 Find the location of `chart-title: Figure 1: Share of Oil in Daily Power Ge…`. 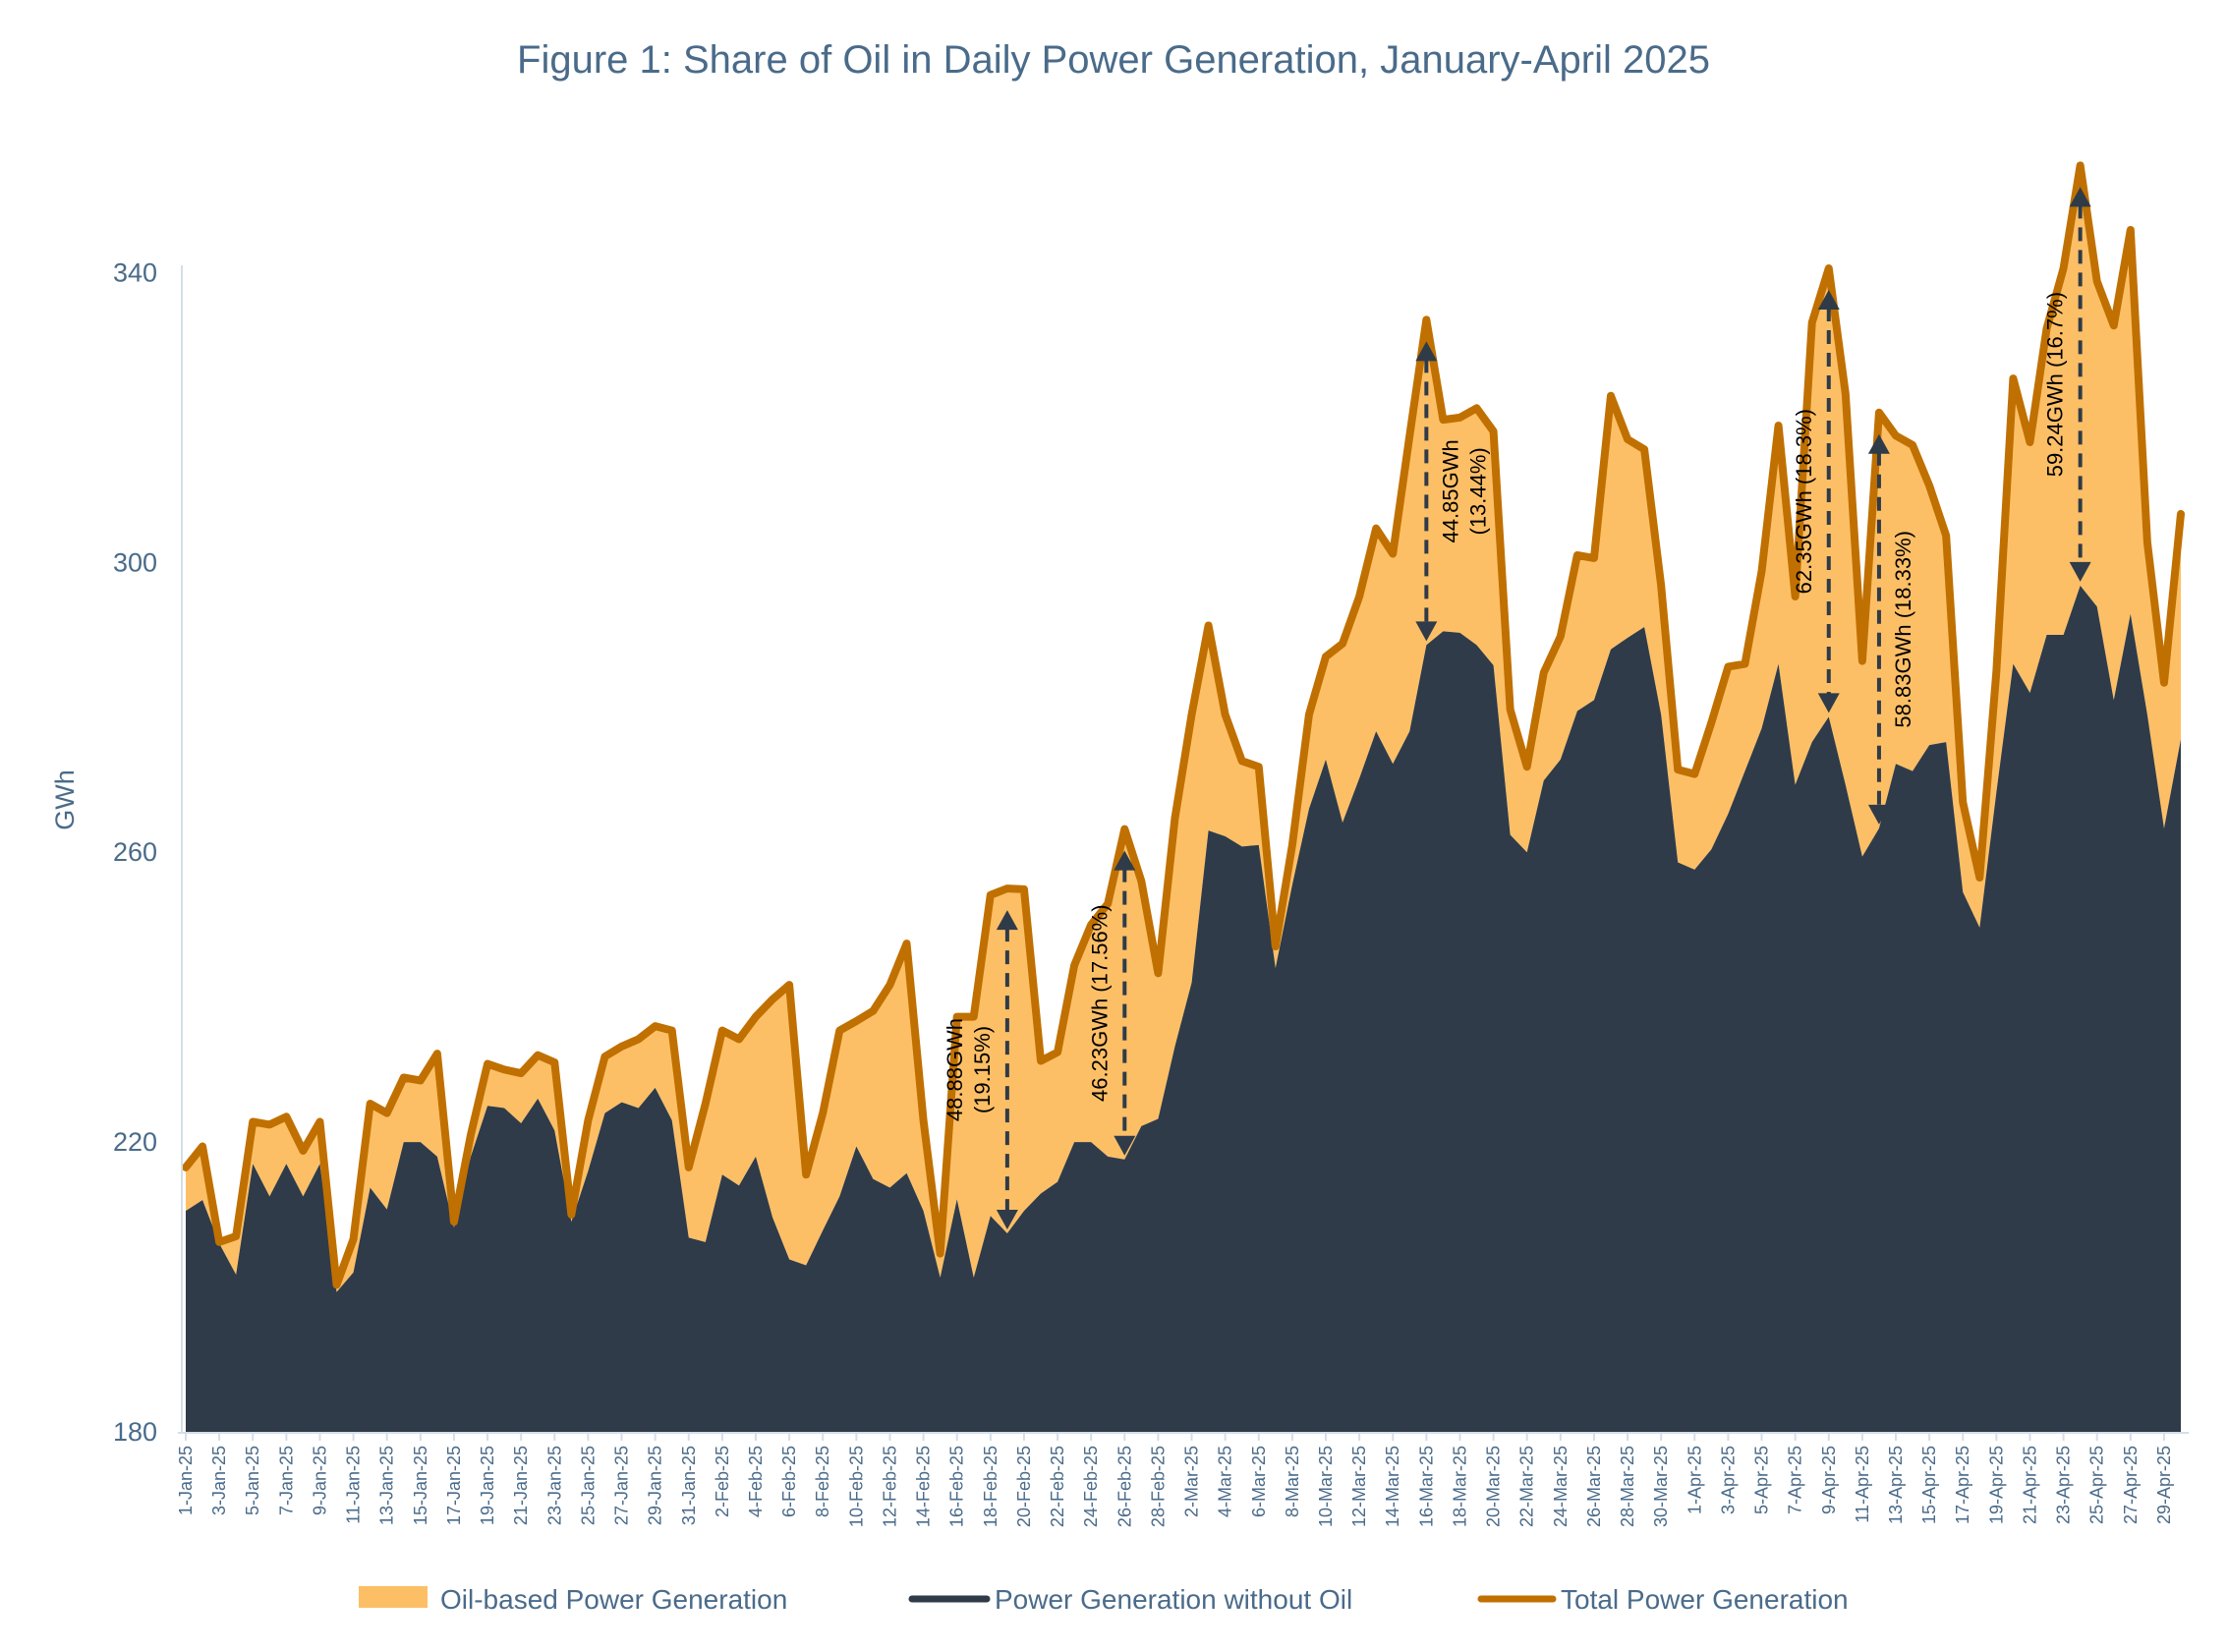

chart-title: Figure 1: Share of Oil in Daily Power Ge… is located at coordinates (1113, 60).